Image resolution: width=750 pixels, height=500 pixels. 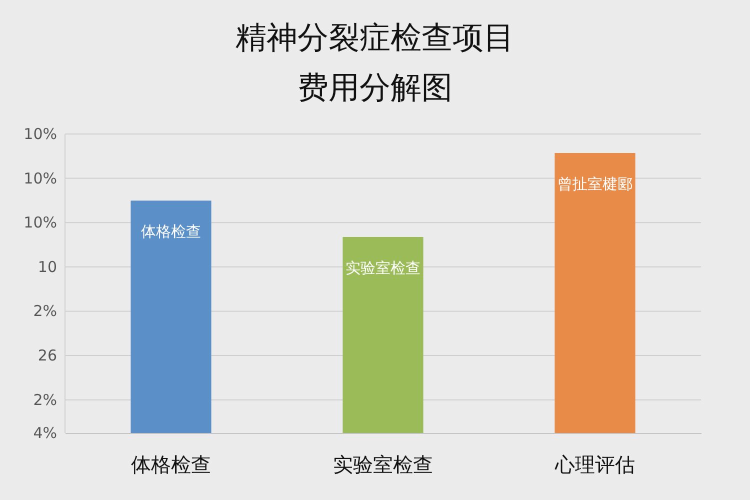 I want to click on x-tick-label: 体格检查, so click(x=171, y=464).